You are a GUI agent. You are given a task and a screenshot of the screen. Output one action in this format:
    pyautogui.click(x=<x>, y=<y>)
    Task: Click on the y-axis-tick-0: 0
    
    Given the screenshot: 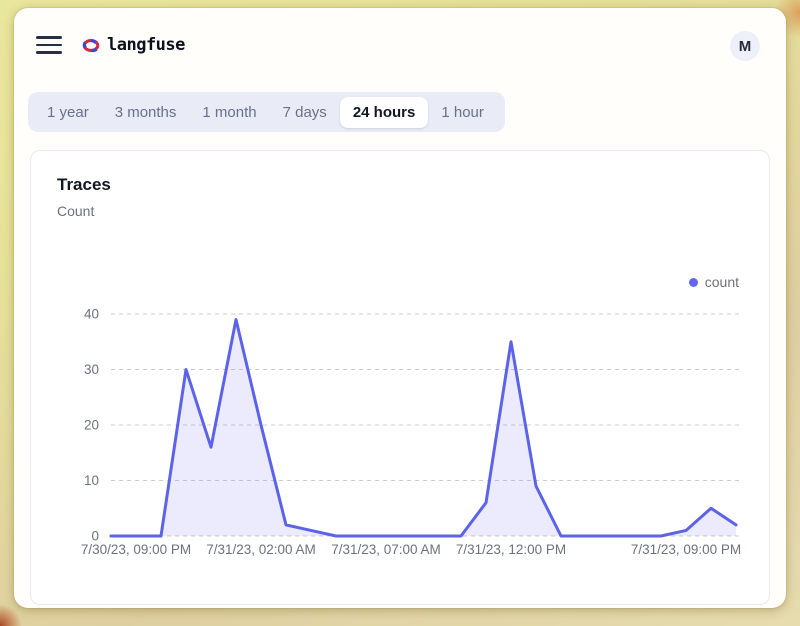 What is the action you would take?
    pyautogui.click(x=95, y=536)
    